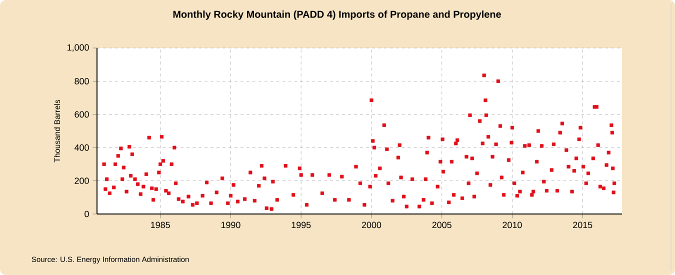  I want to click on x-tick-label: 2005, so click(442, 225).